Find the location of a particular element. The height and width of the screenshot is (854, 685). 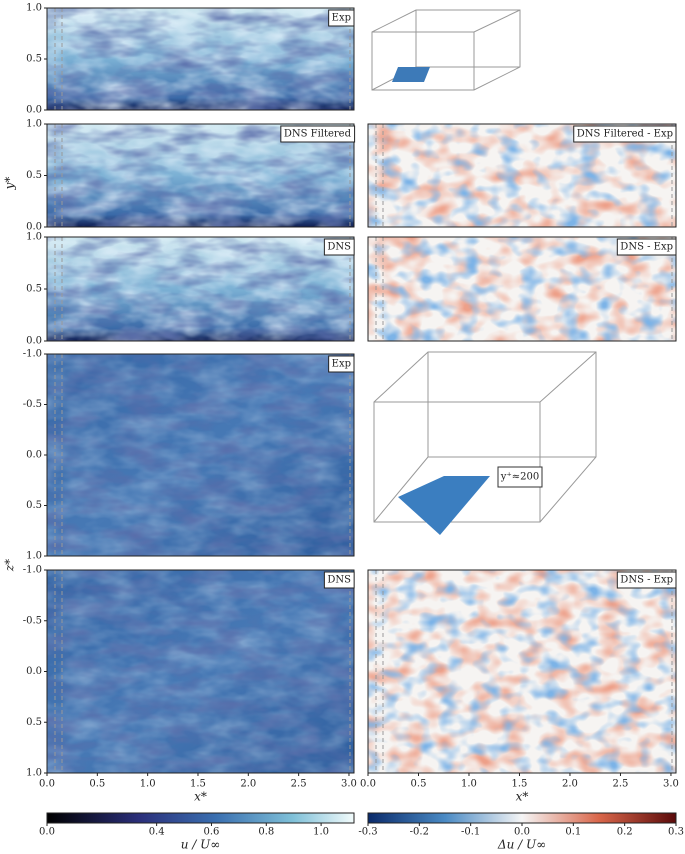

colorbar-tick-label: 0.2 is located at coordinates (625, 832).